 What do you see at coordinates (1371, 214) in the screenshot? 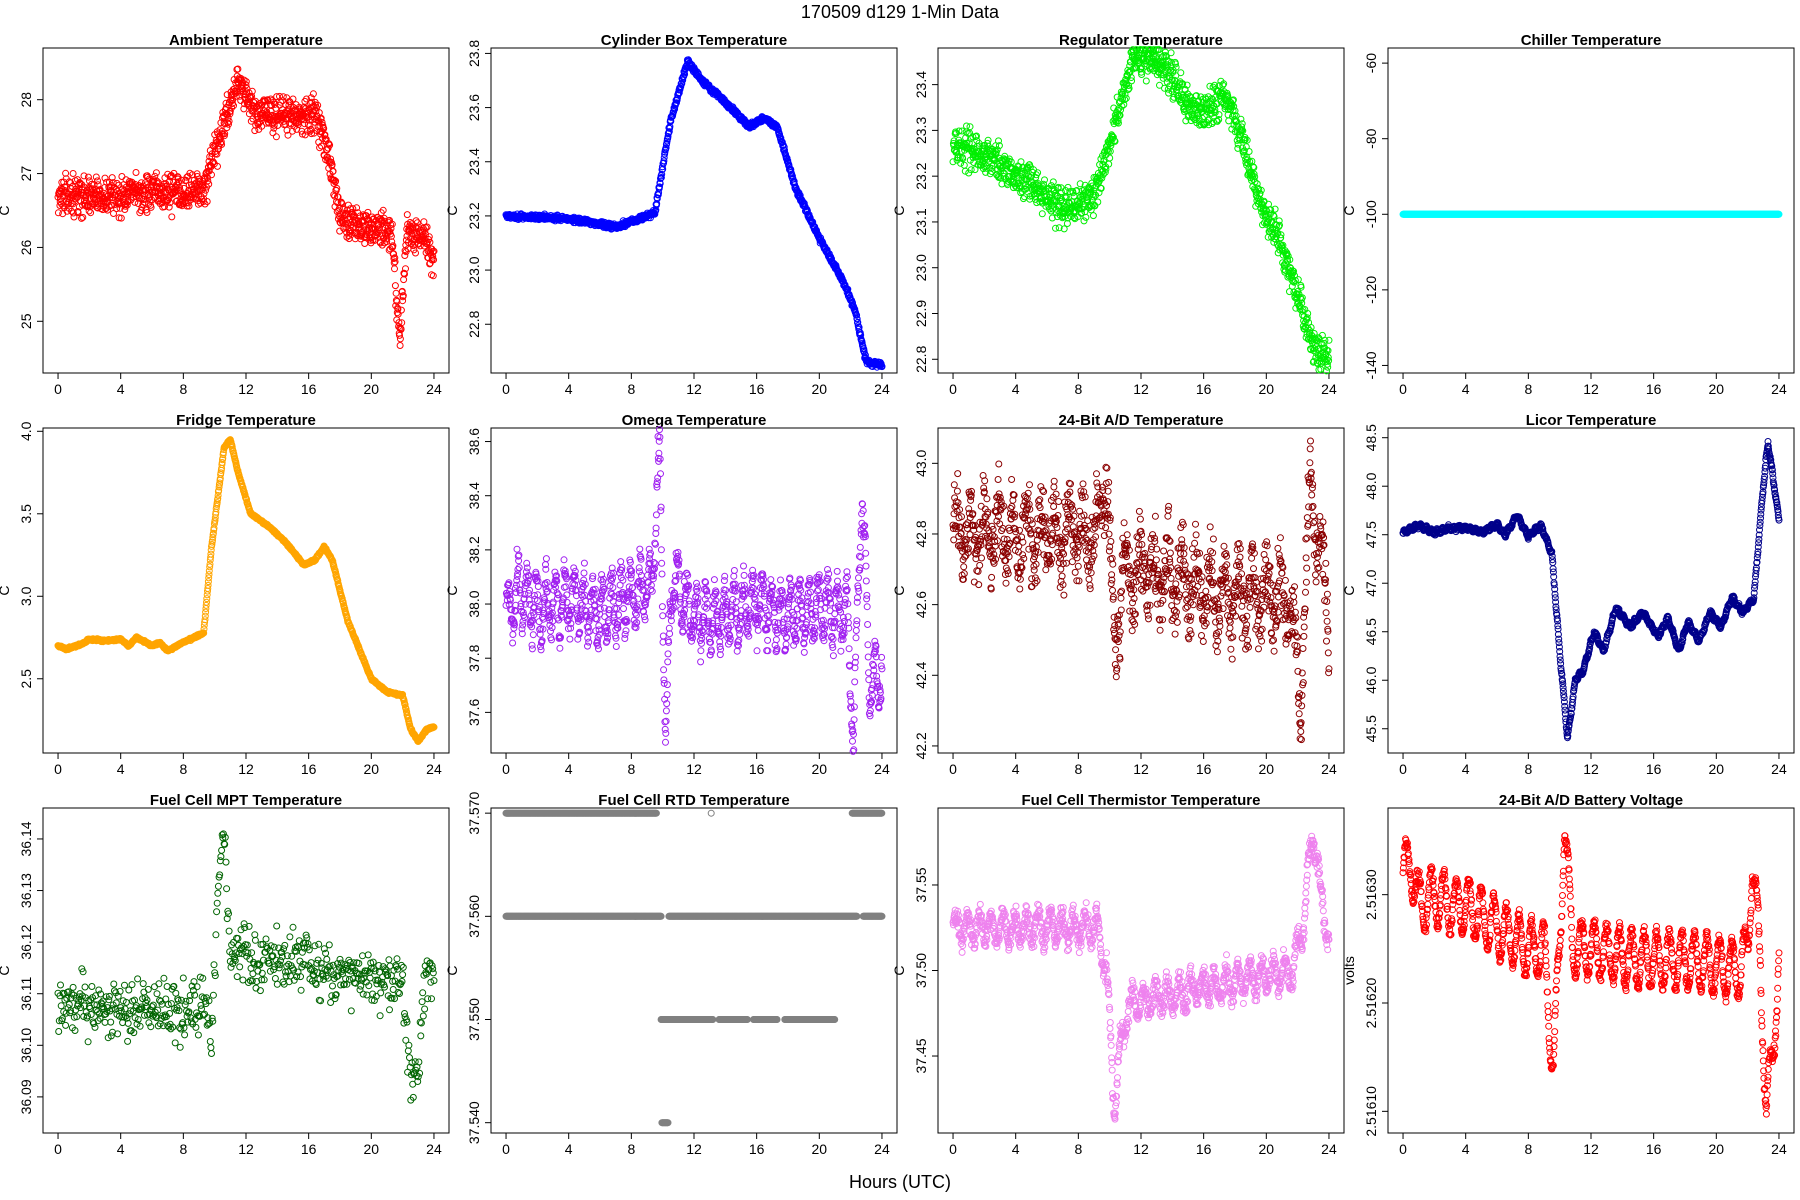
I see `y-tick-label: -100` at bounding box center [1371, 214].